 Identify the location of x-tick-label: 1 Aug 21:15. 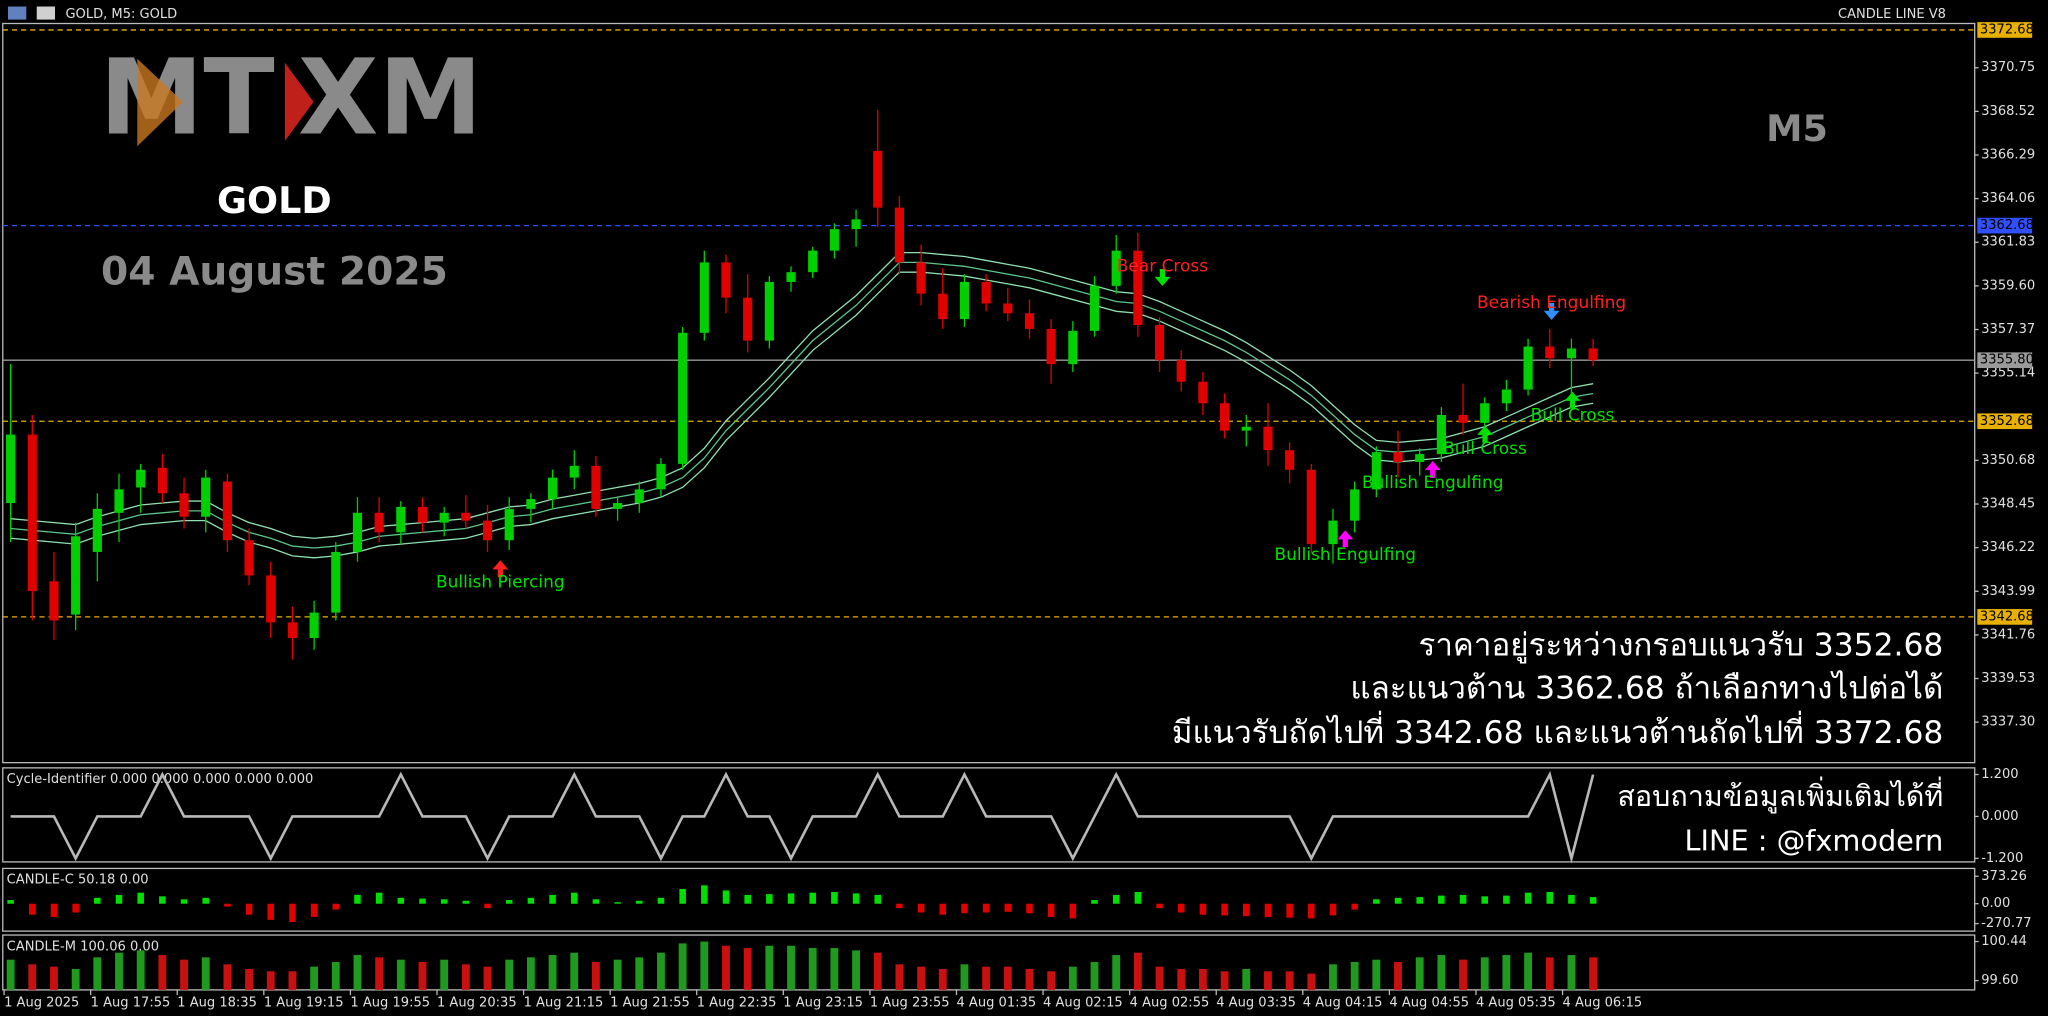
(564, 1002).